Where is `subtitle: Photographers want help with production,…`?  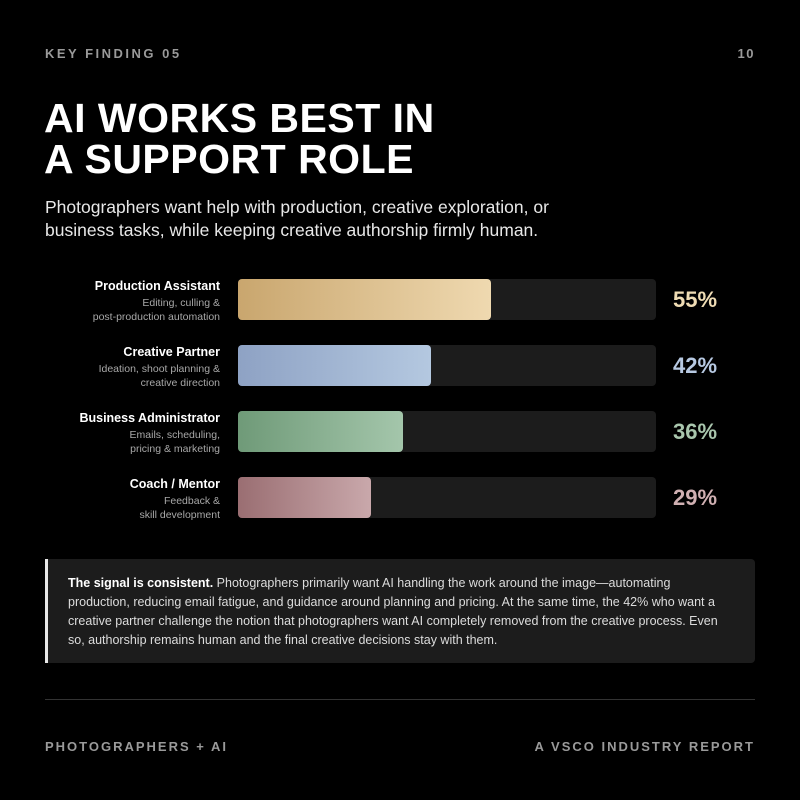 subtitle: Photographers want help with production,… is located at coordinates (297, 218).